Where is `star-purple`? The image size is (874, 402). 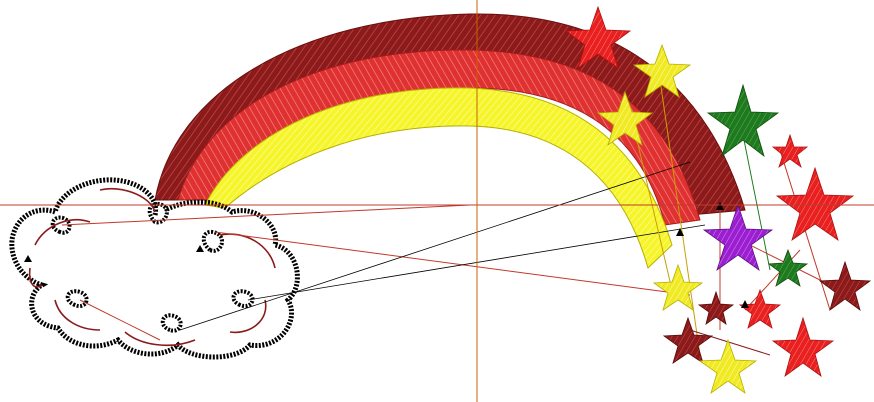
star-purple is located at coordinates (738, 237).